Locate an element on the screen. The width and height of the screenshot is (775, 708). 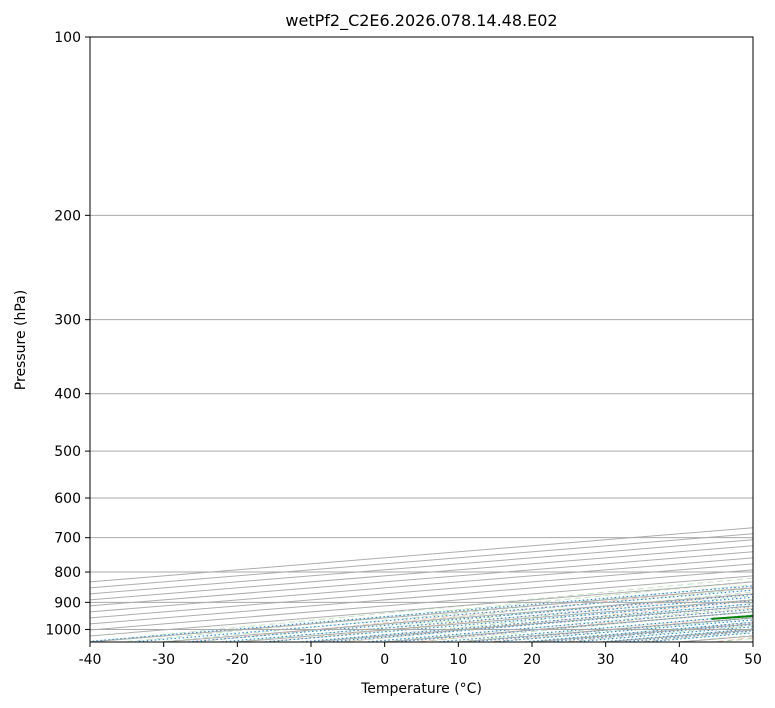
y-tick-label: 1000 is located at coordinates (63, 630).